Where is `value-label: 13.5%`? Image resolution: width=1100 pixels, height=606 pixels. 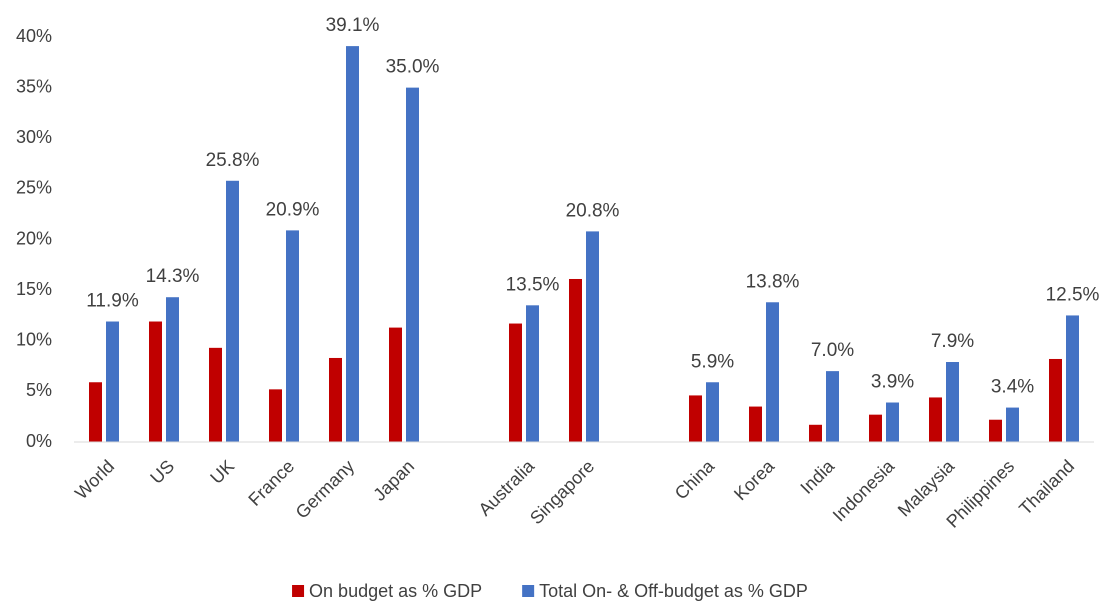
value-label: 13.5% is located at coordinates (533, 284).